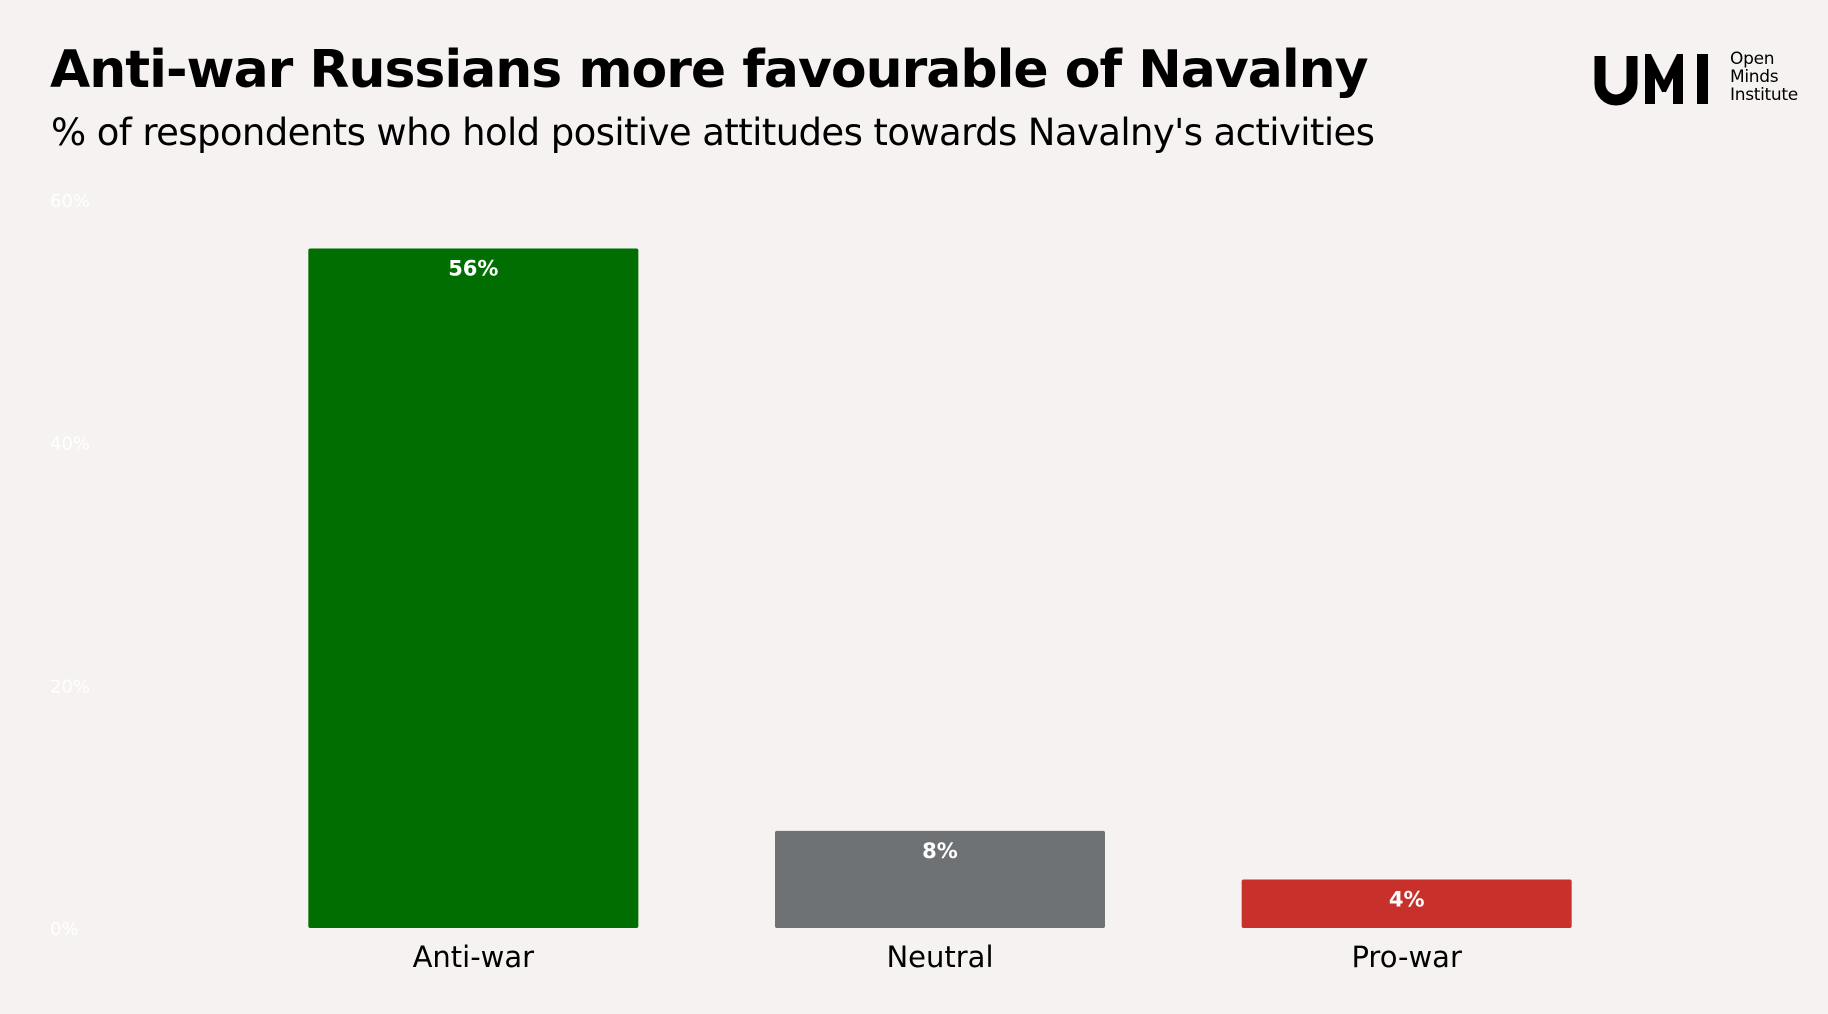 The height and width of the screenshot is (1014, 1828). Describe the element at coordinates (64, 929) in the screenshot. I see `y-tick-label: 0%` at that location.